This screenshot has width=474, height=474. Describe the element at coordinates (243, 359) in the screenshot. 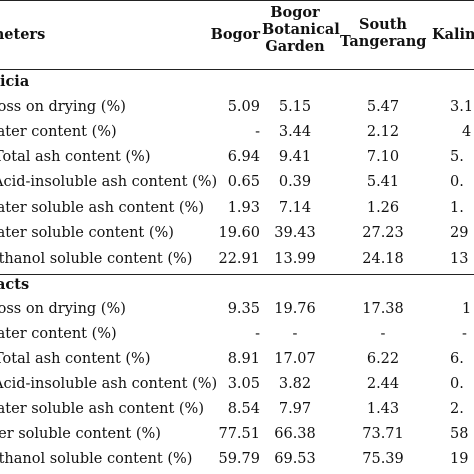

I see `cell-bogor: 8.91` at that location.